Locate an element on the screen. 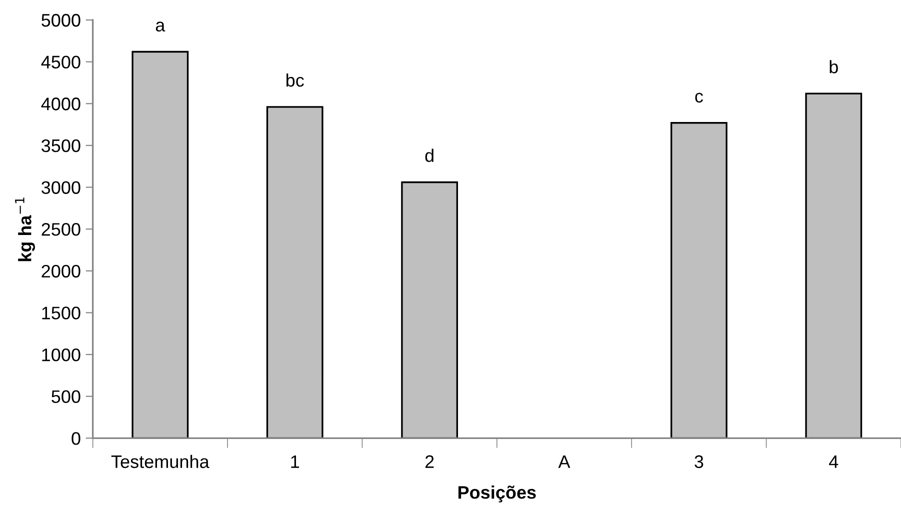  x-tick-label: 2 is located at coordinates (429, 461).